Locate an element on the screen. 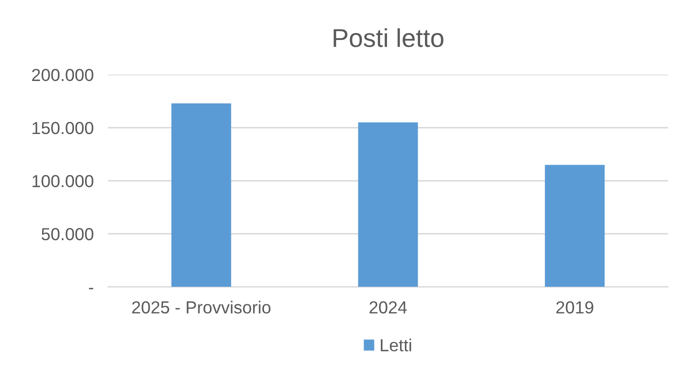 Image resolution: width=696 pixels, height=379 pixels. chart-title: Posti letto is located at coordinates (389, 38).